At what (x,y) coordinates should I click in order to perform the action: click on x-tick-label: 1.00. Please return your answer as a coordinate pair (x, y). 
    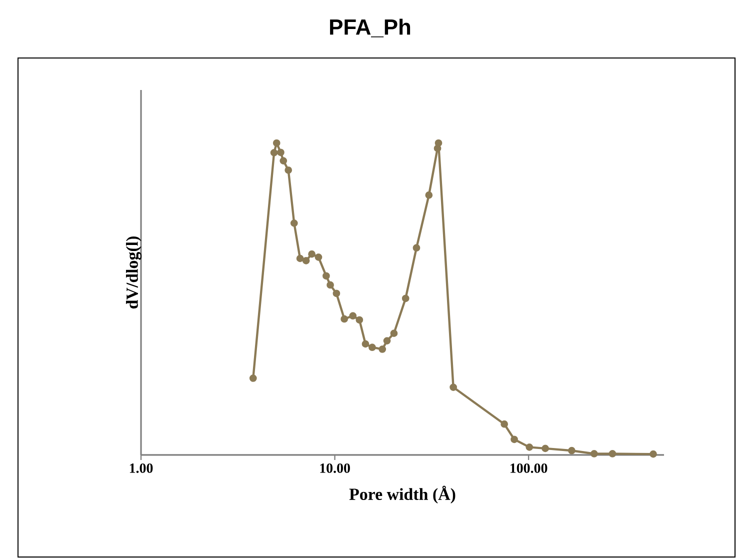
    Looking at the image, I should click on (141, 468).